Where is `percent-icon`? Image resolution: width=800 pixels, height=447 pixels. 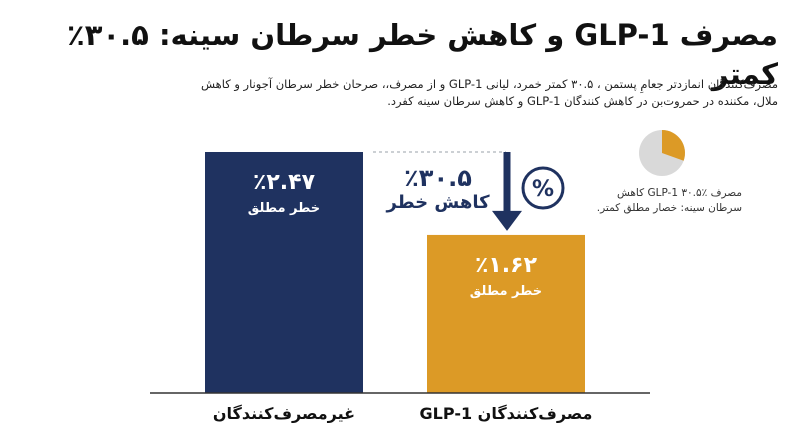
percent-icon is located at coordinates (543, 188).